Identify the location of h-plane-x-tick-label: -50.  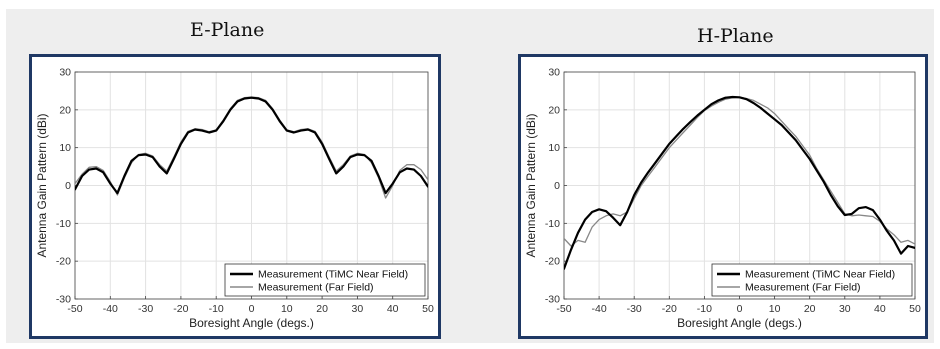
(563, 309).